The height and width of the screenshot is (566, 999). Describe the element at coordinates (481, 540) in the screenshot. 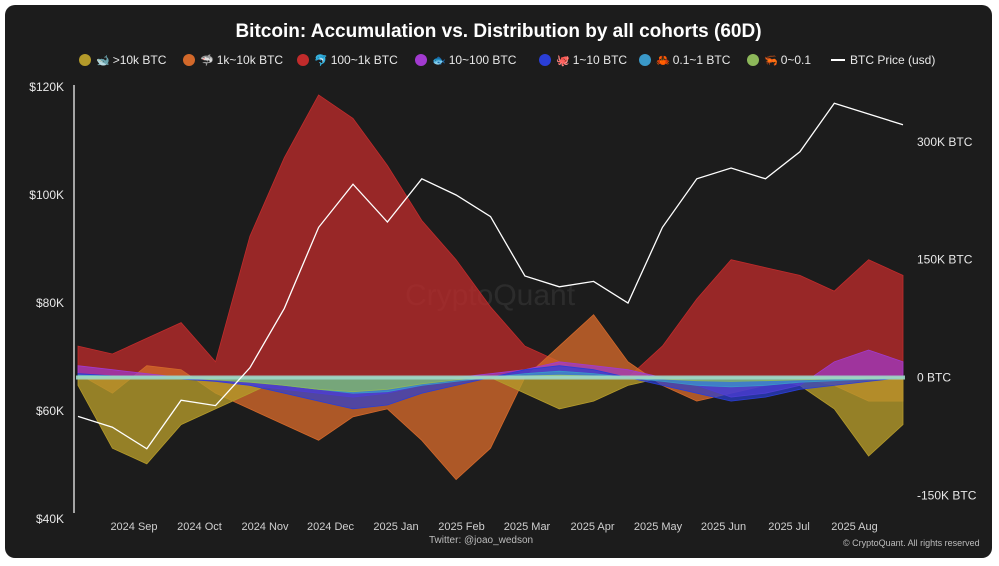

I see `twitter-credit: Twitter: @joao_wedson` at that location.